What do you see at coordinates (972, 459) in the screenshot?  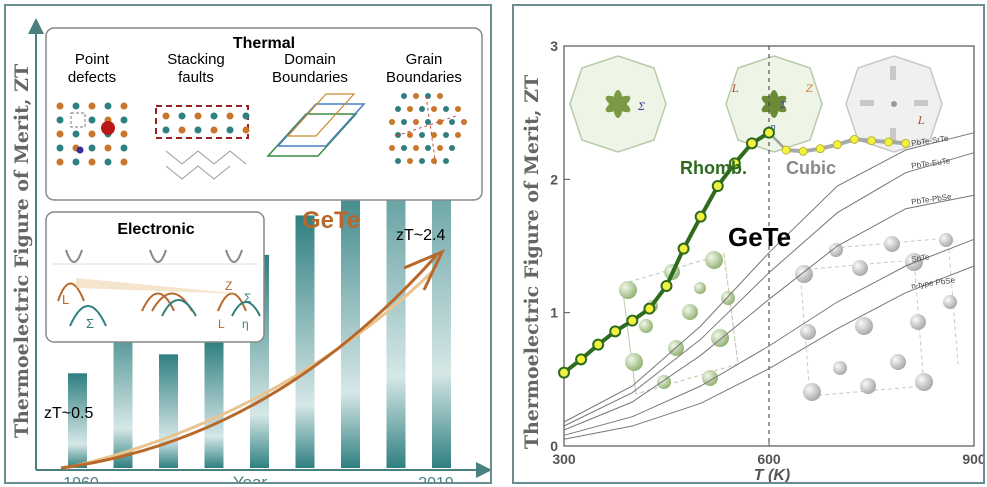 I see `x-tick-label: 900` at bounding box center [972, 459].